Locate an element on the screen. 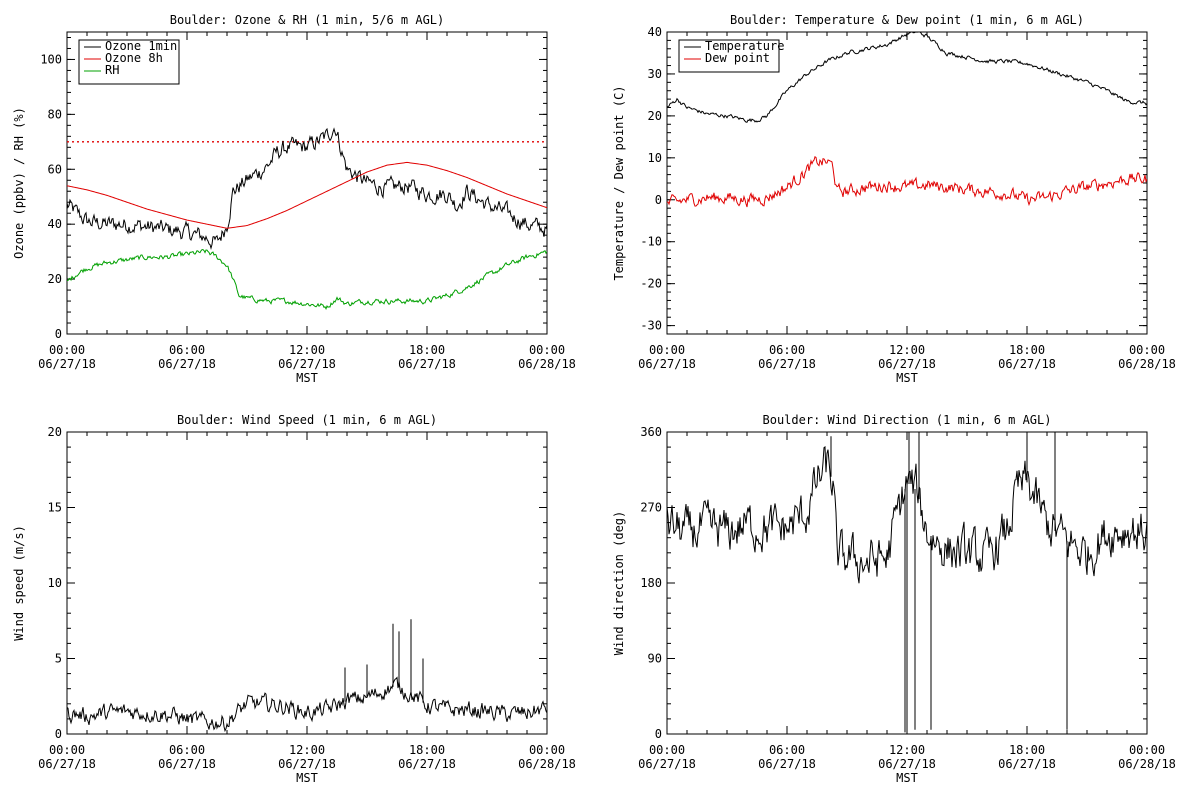 The height and width of the screenshot is (800, 1200). legend-label: RH is located at coordinates (112, 70).